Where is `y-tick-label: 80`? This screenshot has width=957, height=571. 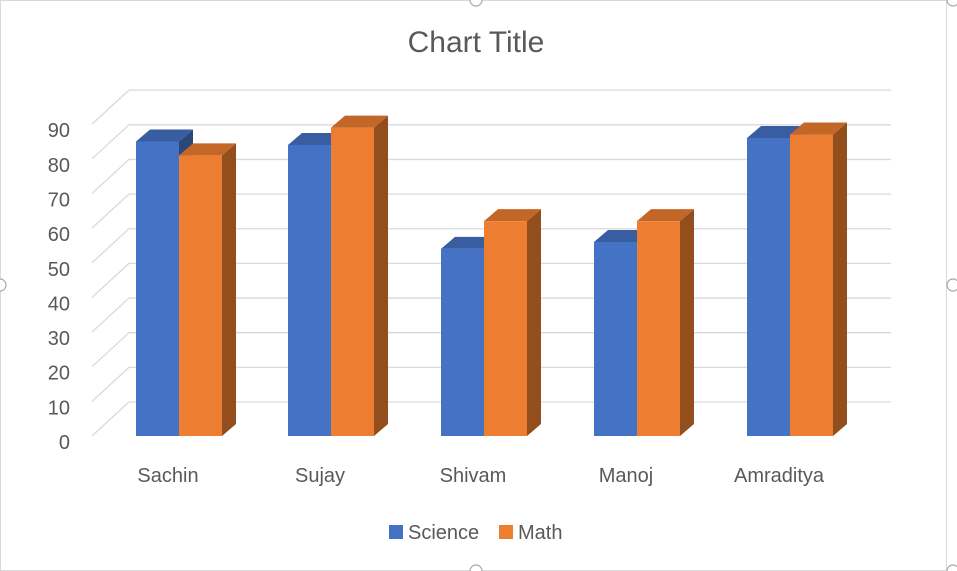 y-tick-label: 80 is located at coordinates (59, 166).